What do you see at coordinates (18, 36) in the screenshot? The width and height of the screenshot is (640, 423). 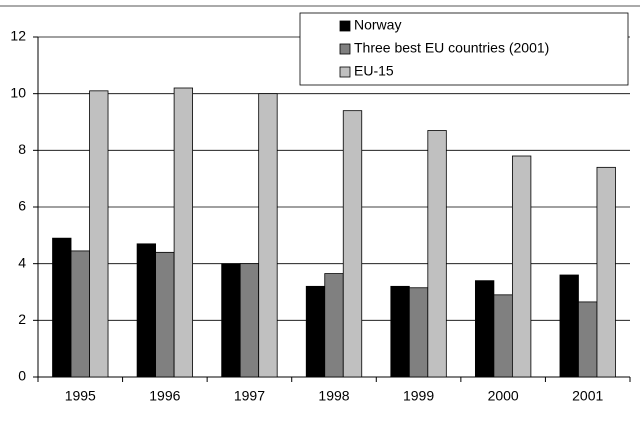 I see `y-tick-label: 12` at bounding box center [18, 36].